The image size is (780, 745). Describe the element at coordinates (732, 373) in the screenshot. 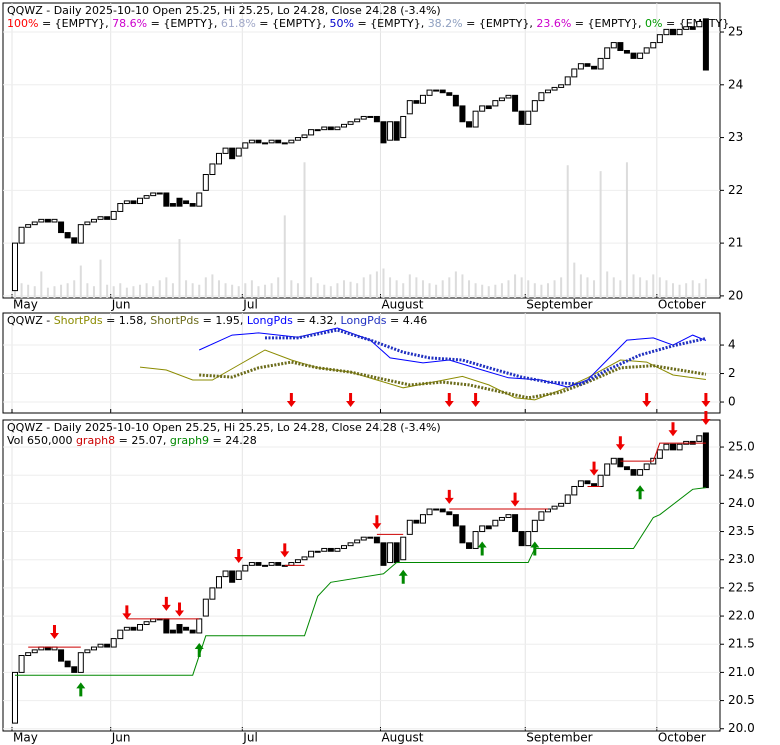

I see `y-tick-label: 2` at that location.